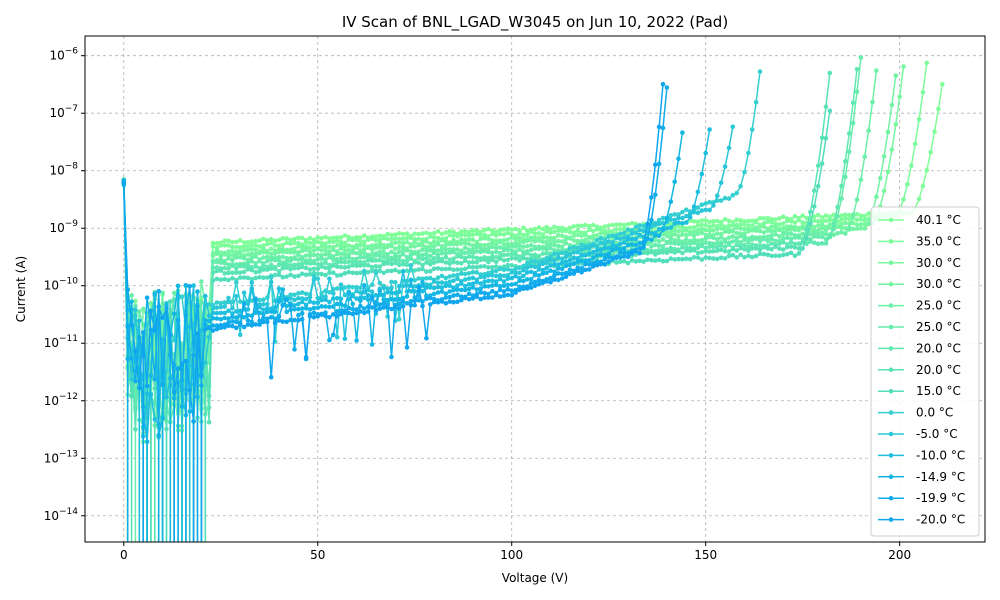  Describe the element at coordinates (61, 285) in the screenshot. I see `y-tick-label: 10−10` at that location.